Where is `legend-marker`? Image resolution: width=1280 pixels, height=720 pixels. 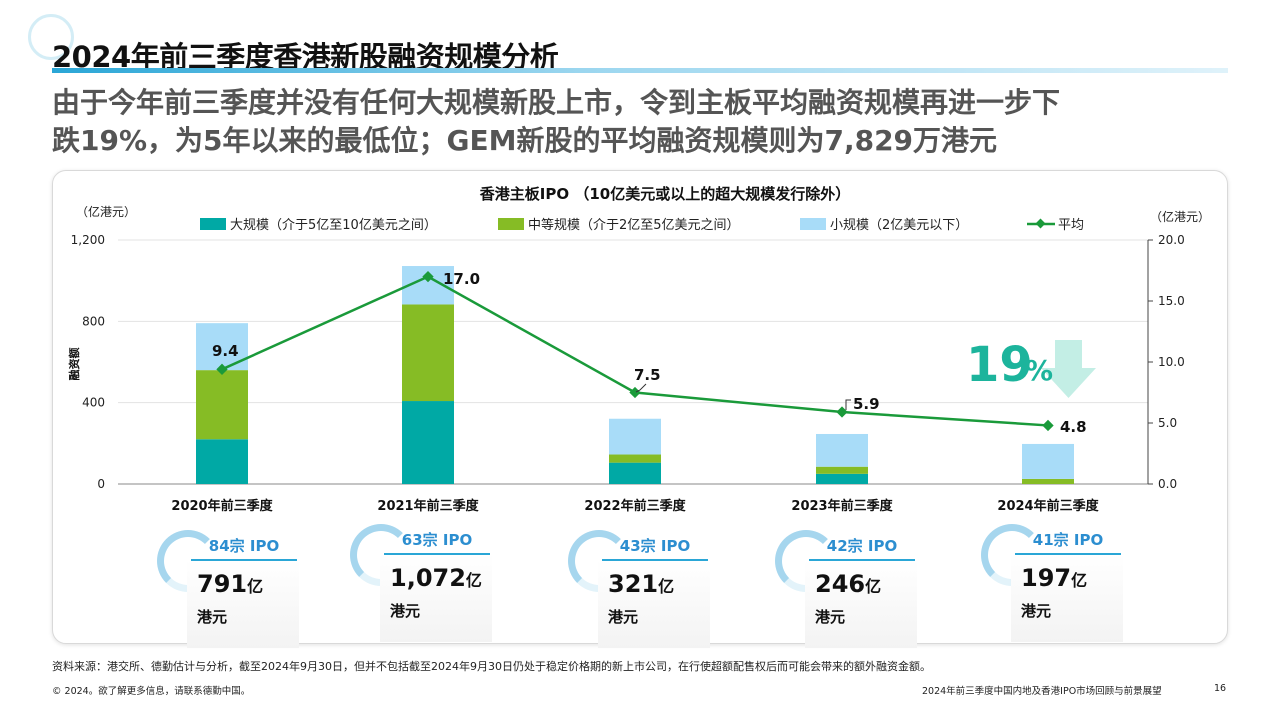 legend-marker is located at coordinates (1040, 223).